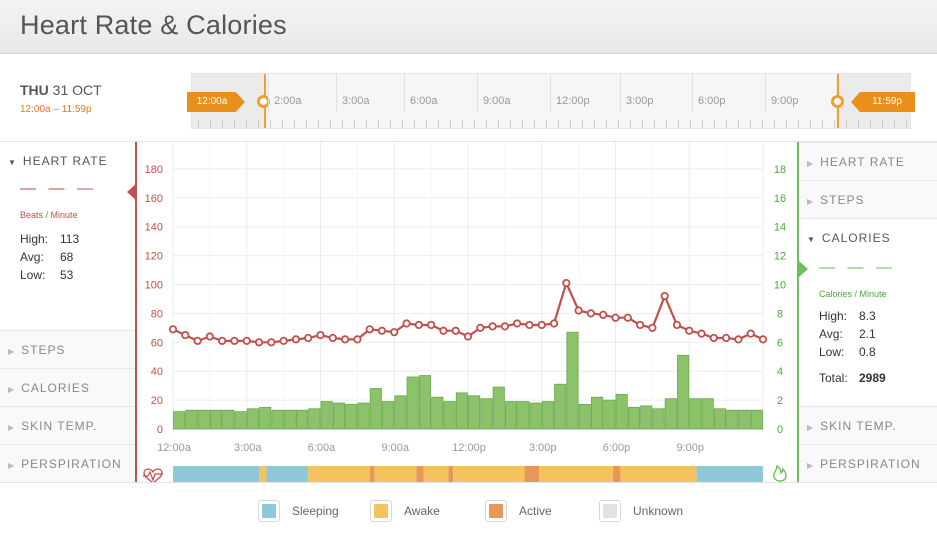  I want to click on legend-swatch, so click(269, 511).